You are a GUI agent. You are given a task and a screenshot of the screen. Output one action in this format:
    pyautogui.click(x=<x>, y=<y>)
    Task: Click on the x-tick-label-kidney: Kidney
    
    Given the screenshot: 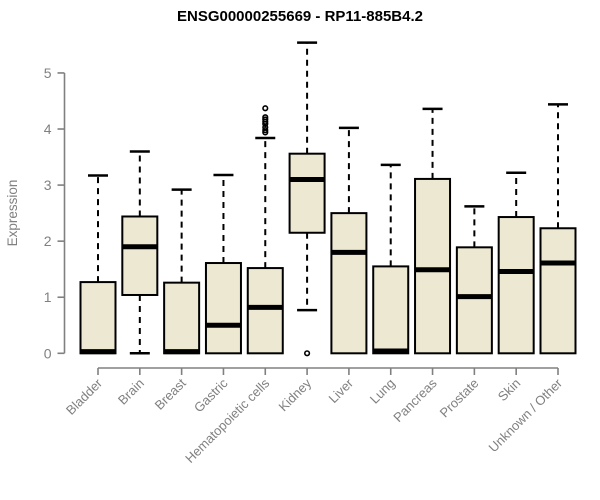 What is the action you would take?
    pyautogui.click(x=294, y=394)
    